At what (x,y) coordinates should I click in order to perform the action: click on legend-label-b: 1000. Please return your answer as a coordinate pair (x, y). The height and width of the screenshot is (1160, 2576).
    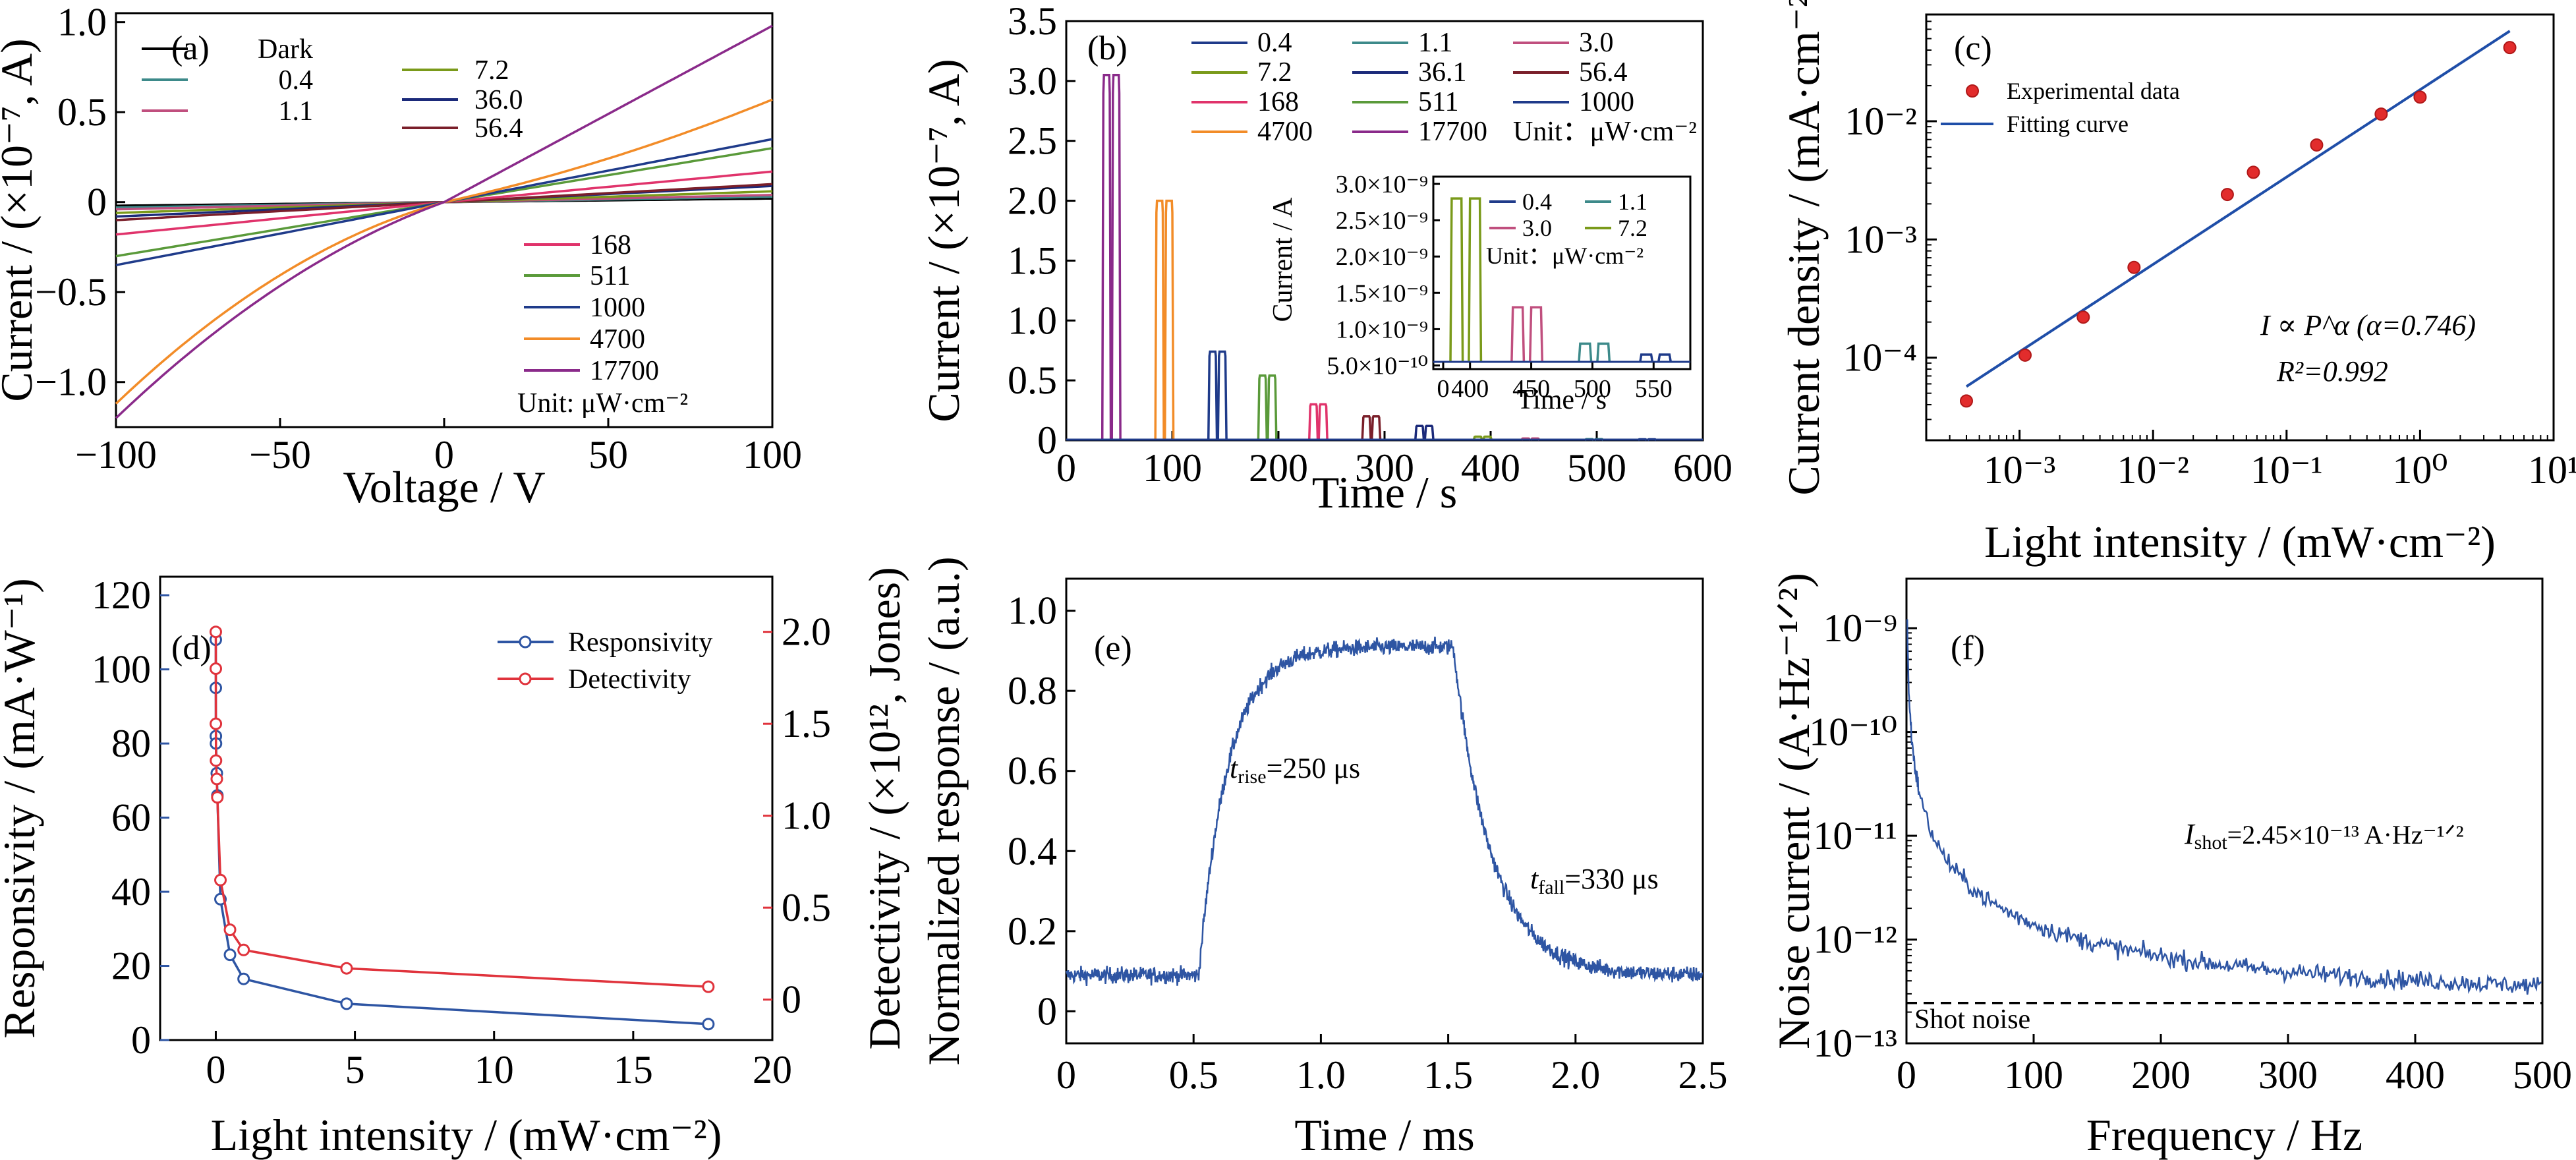
    Looking at the image, I should click on (1607, 102).